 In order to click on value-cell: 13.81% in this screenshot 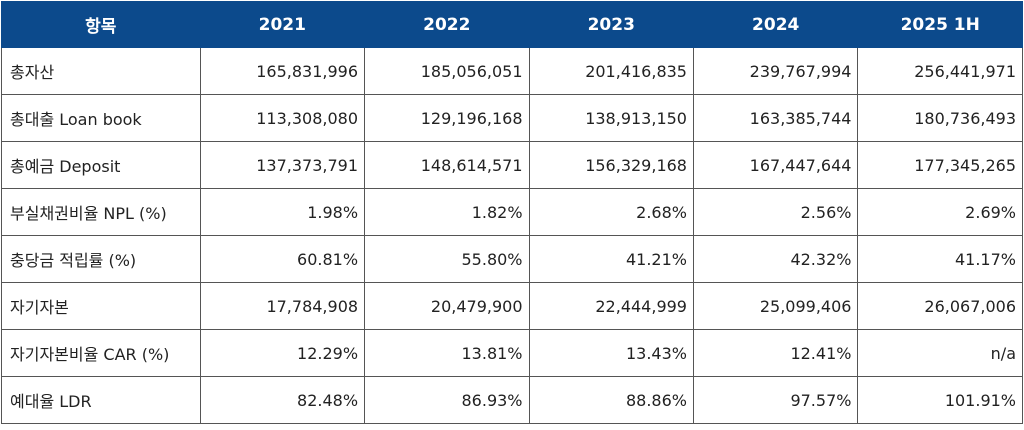, I will do `click(447, 353)`.